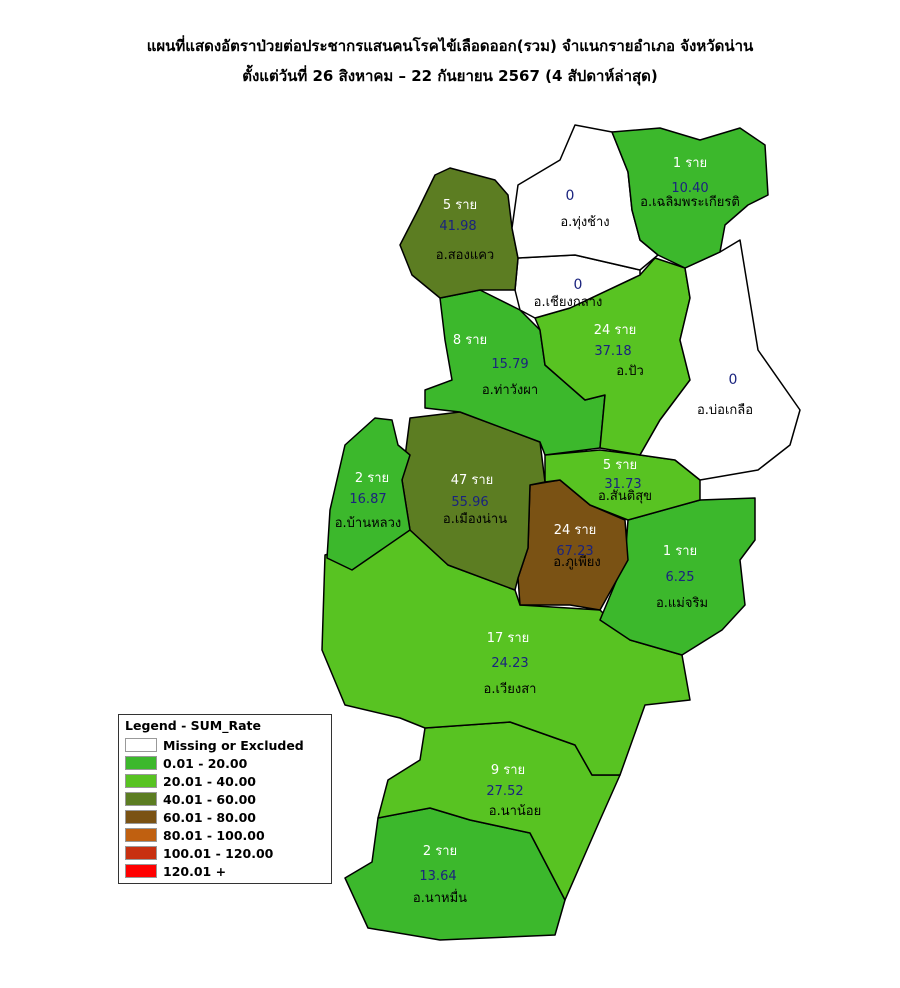 This screenshot has height=988, width=900. I want to click on cases-pua: 24 ราย, so click(615, 330).